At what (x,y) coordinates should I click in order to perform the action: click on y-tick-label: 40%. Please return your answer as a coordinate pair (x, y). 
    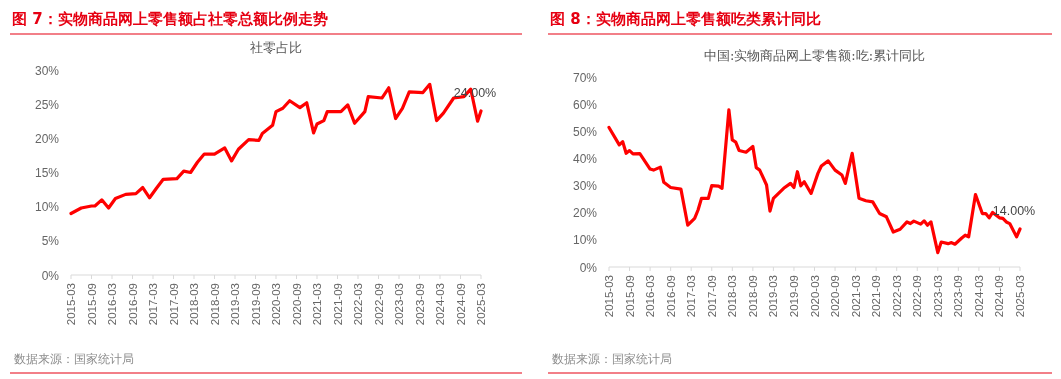
    Looking at the image, I should click on (585, 158).